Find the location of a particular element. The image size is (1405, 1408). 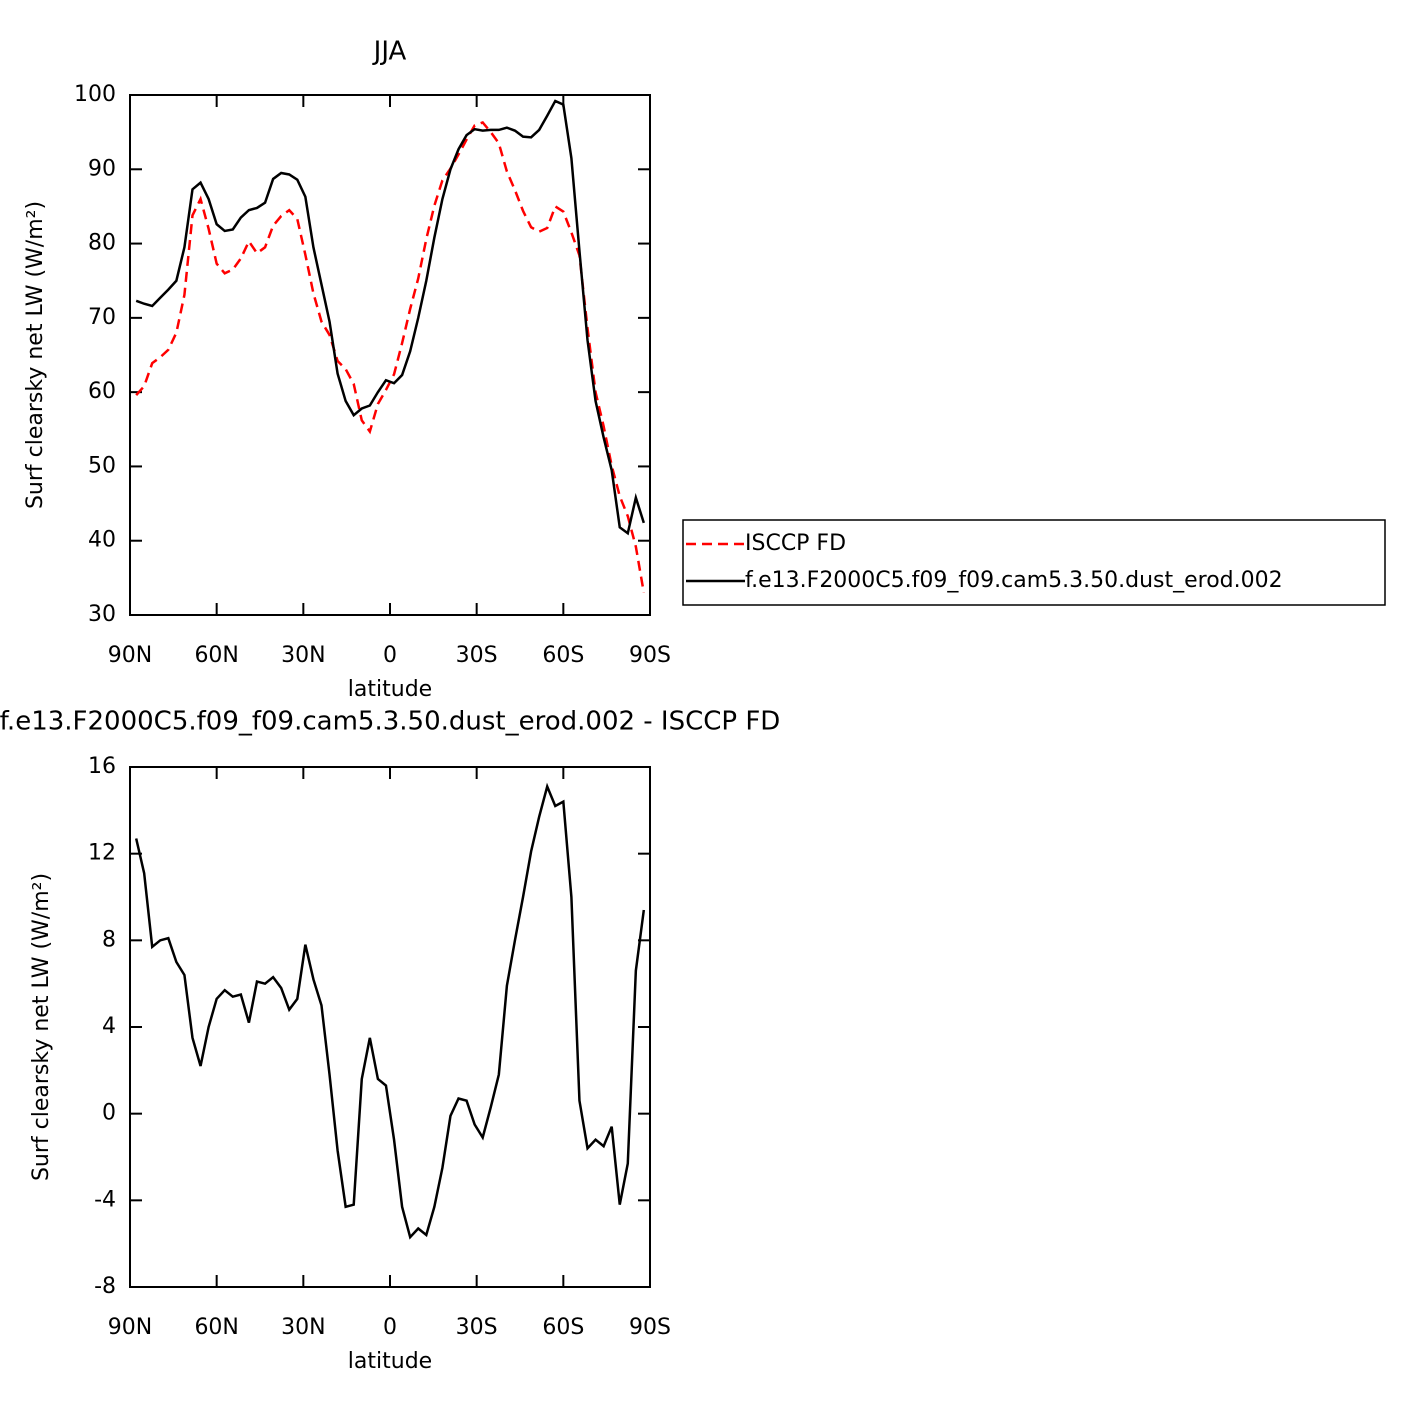

y-tick-label: 16 is located at coordinates (102, 766).